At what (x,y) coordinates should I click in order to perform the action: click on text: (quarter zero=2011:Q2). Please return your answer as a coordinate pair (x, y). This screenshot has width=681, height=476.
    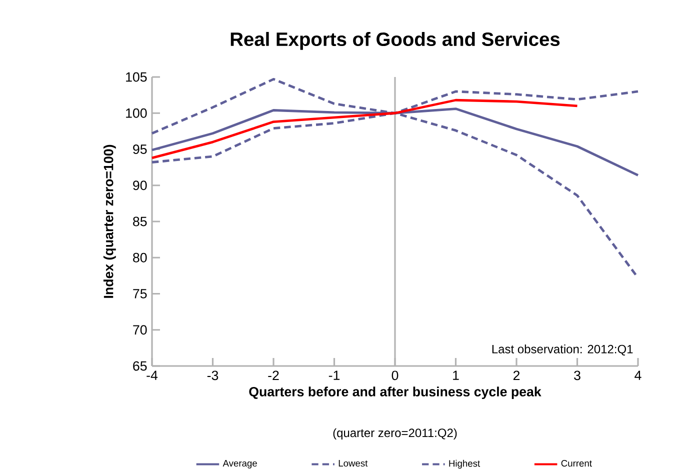
    Looking at the image, I should click on (395, 434).